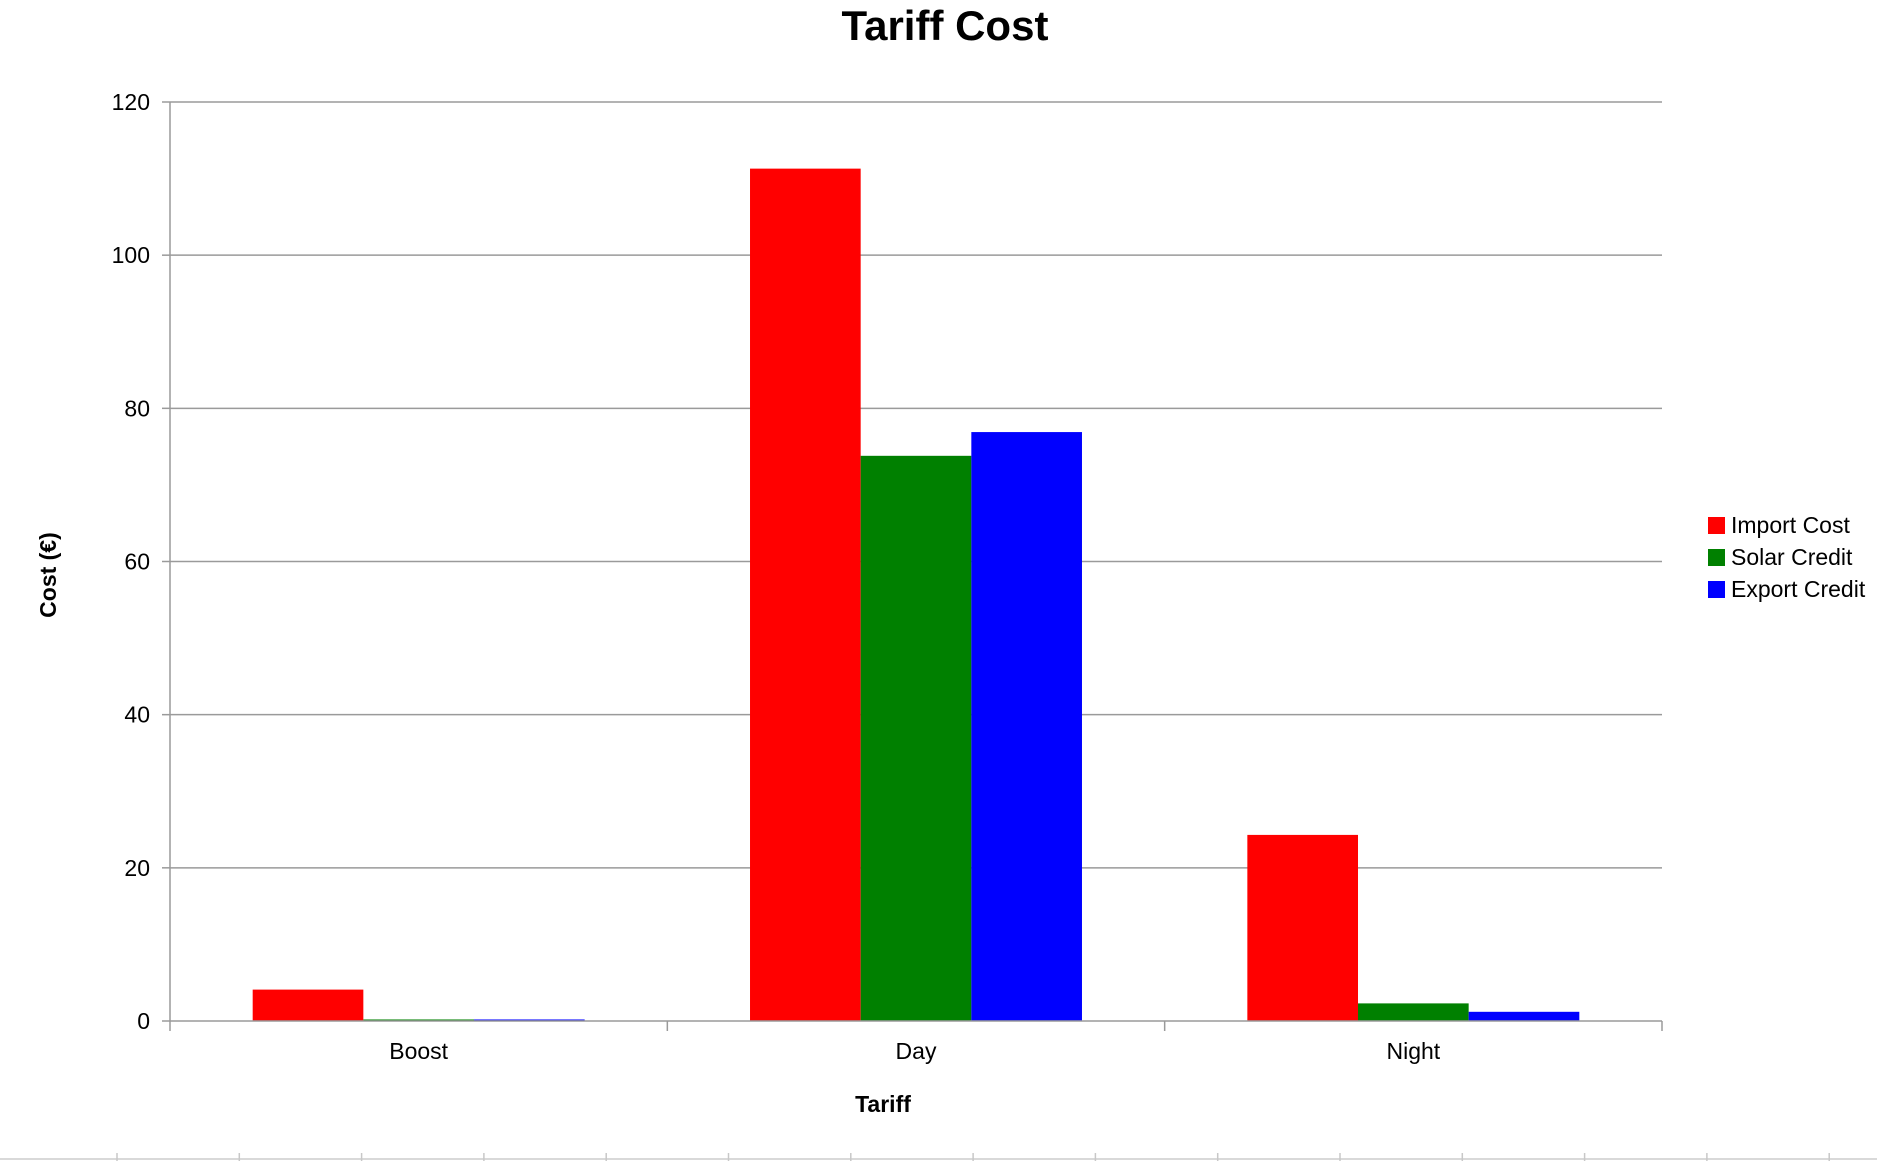 The image size is (1877, 1161). Describe the element at coordinates (131, 255) in the screenshot. I see `y-tick-label: 100` at that location.